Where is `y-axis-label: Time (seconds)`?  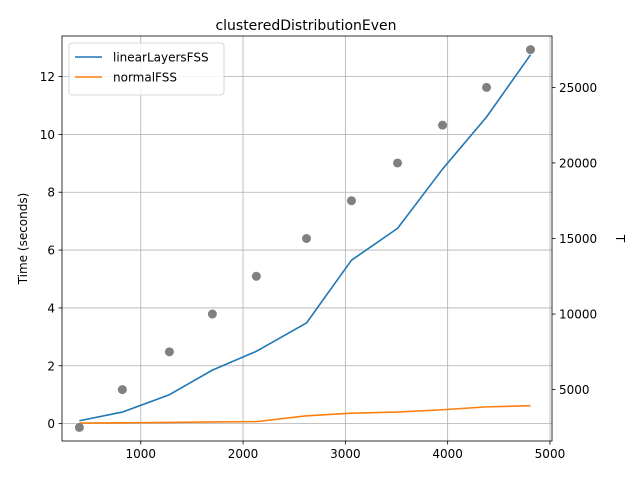 y-axis-label: Time (seconds) is located at coordinates (23, 239).